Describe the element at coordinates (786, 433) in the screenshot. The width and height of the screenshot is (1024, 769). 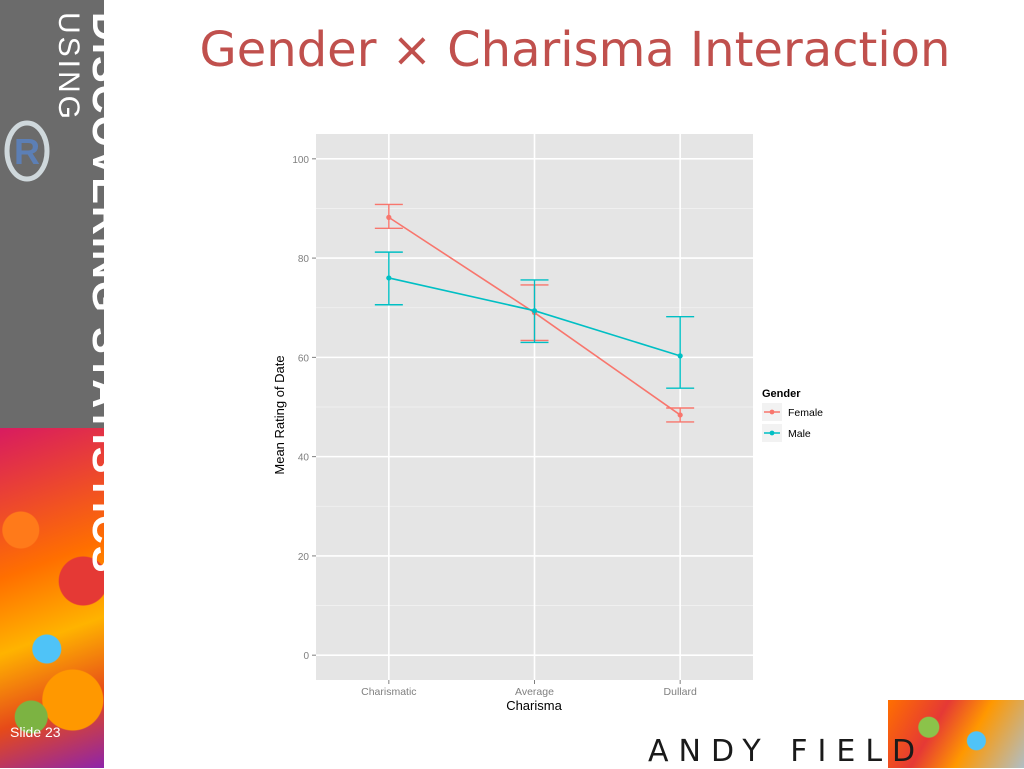
I see `legend-item-male: Male` at that location.